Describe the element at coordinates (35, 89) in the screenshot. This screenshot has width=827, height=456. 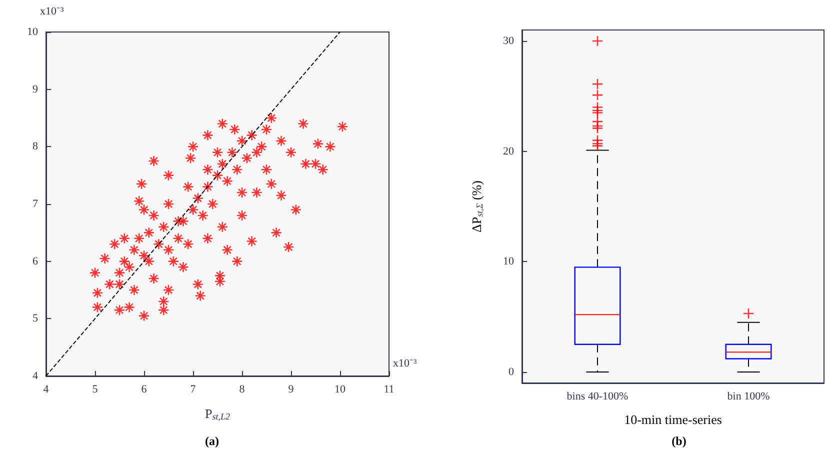
I see `y-tick-label: 9` at that location.